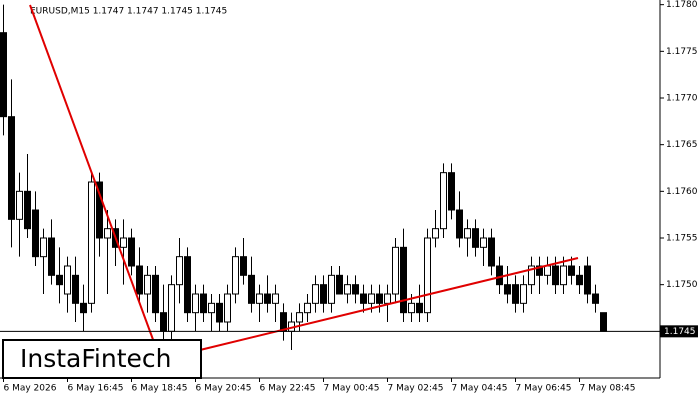  Describe the element at coordinates (160, 389) in the screenshot. I see `x-tick-label: 6 May 18:45` at that location.